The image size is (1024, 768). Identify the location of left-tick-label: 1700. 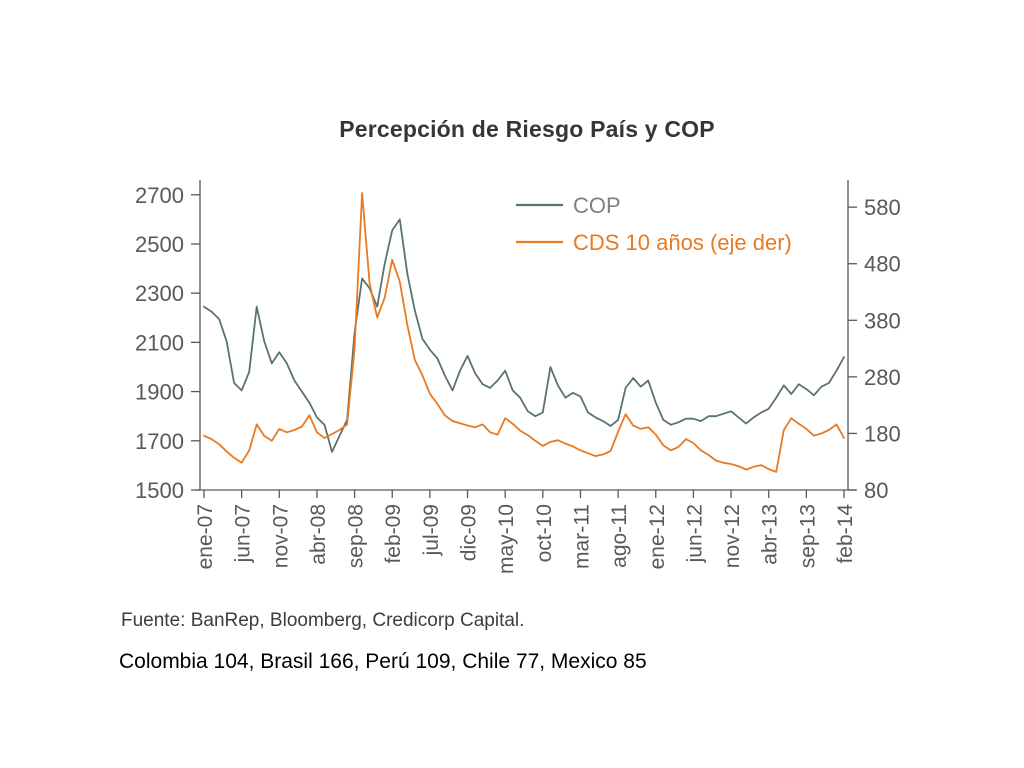
(159, 441).